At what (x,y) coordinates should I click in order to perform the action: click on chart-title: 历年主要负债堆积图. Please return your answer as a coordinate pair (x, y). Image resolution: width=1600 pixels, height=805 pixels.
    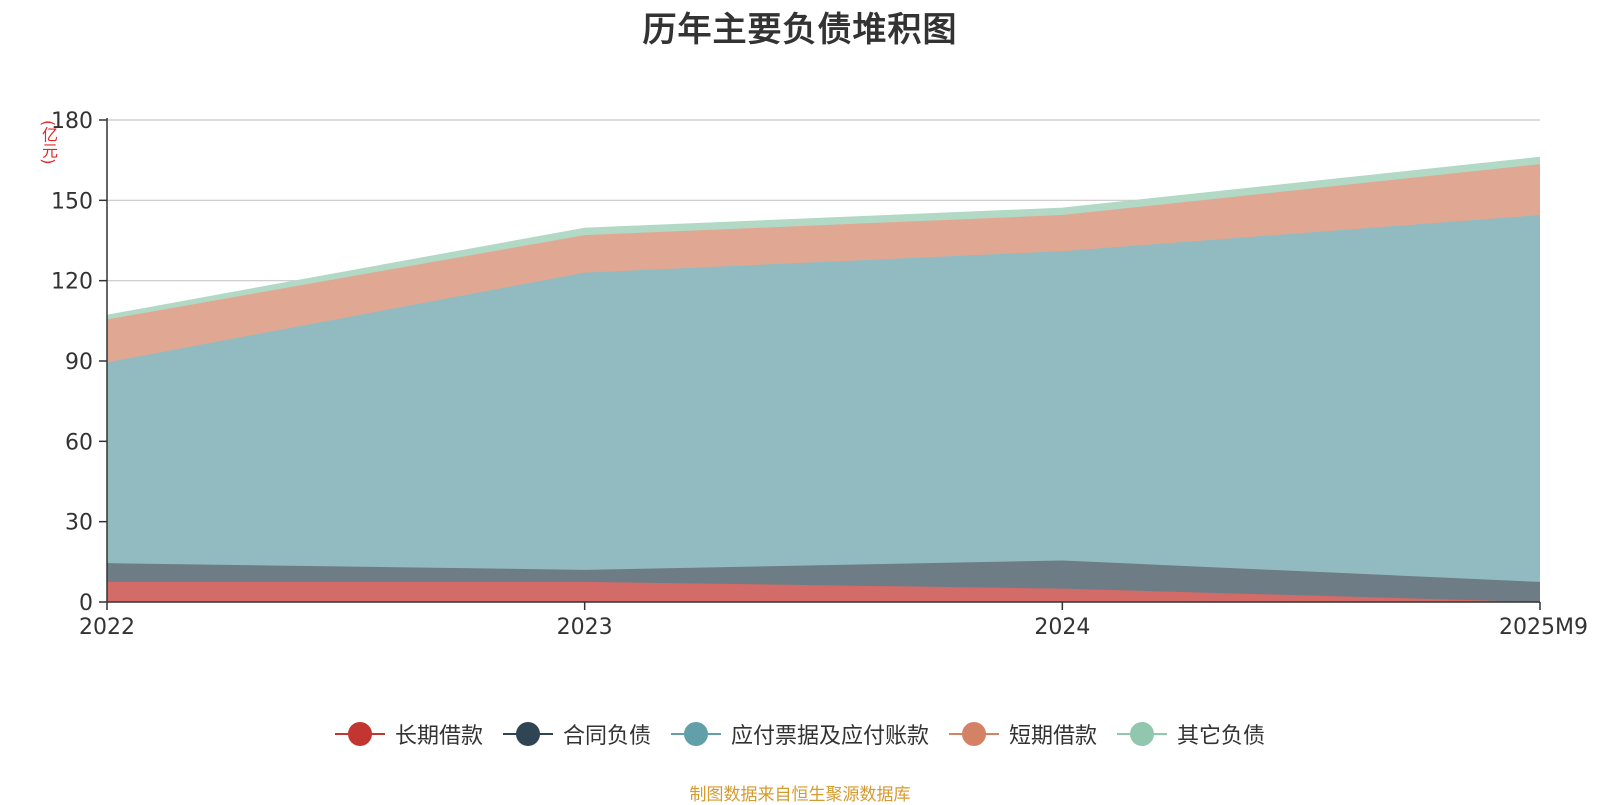
    Looking at the image, I should click on (800, 30).